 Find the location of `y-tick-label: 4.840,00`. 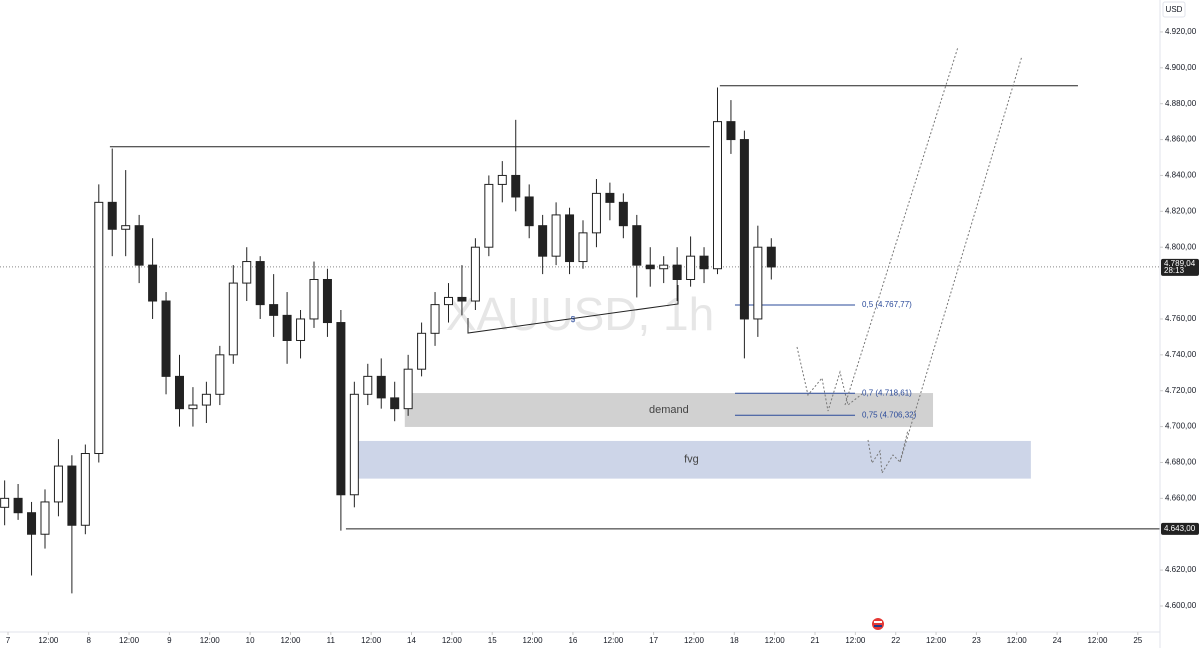

y-tick-label: 4.840,00 is located at coordinates (1181, 175).